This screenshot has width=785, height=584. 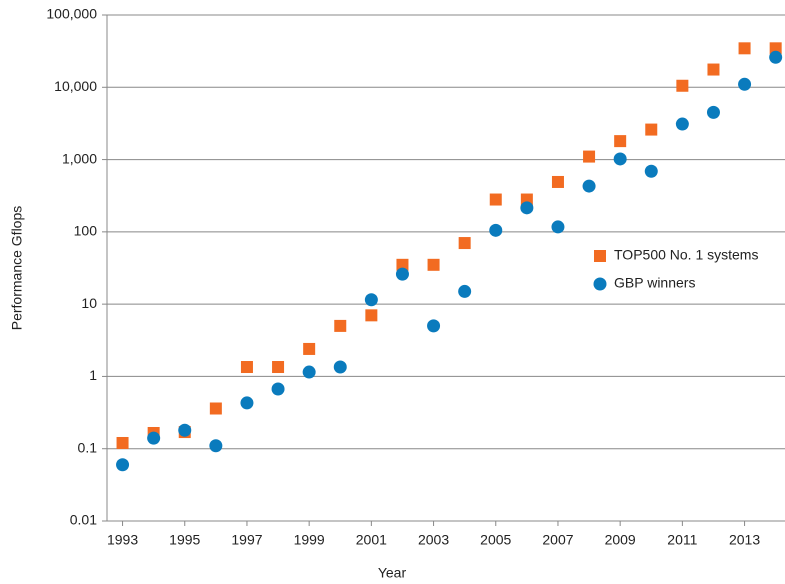 I want to click on legend-label: TOP500 No. 1 systems, so click(x=686, y=255).